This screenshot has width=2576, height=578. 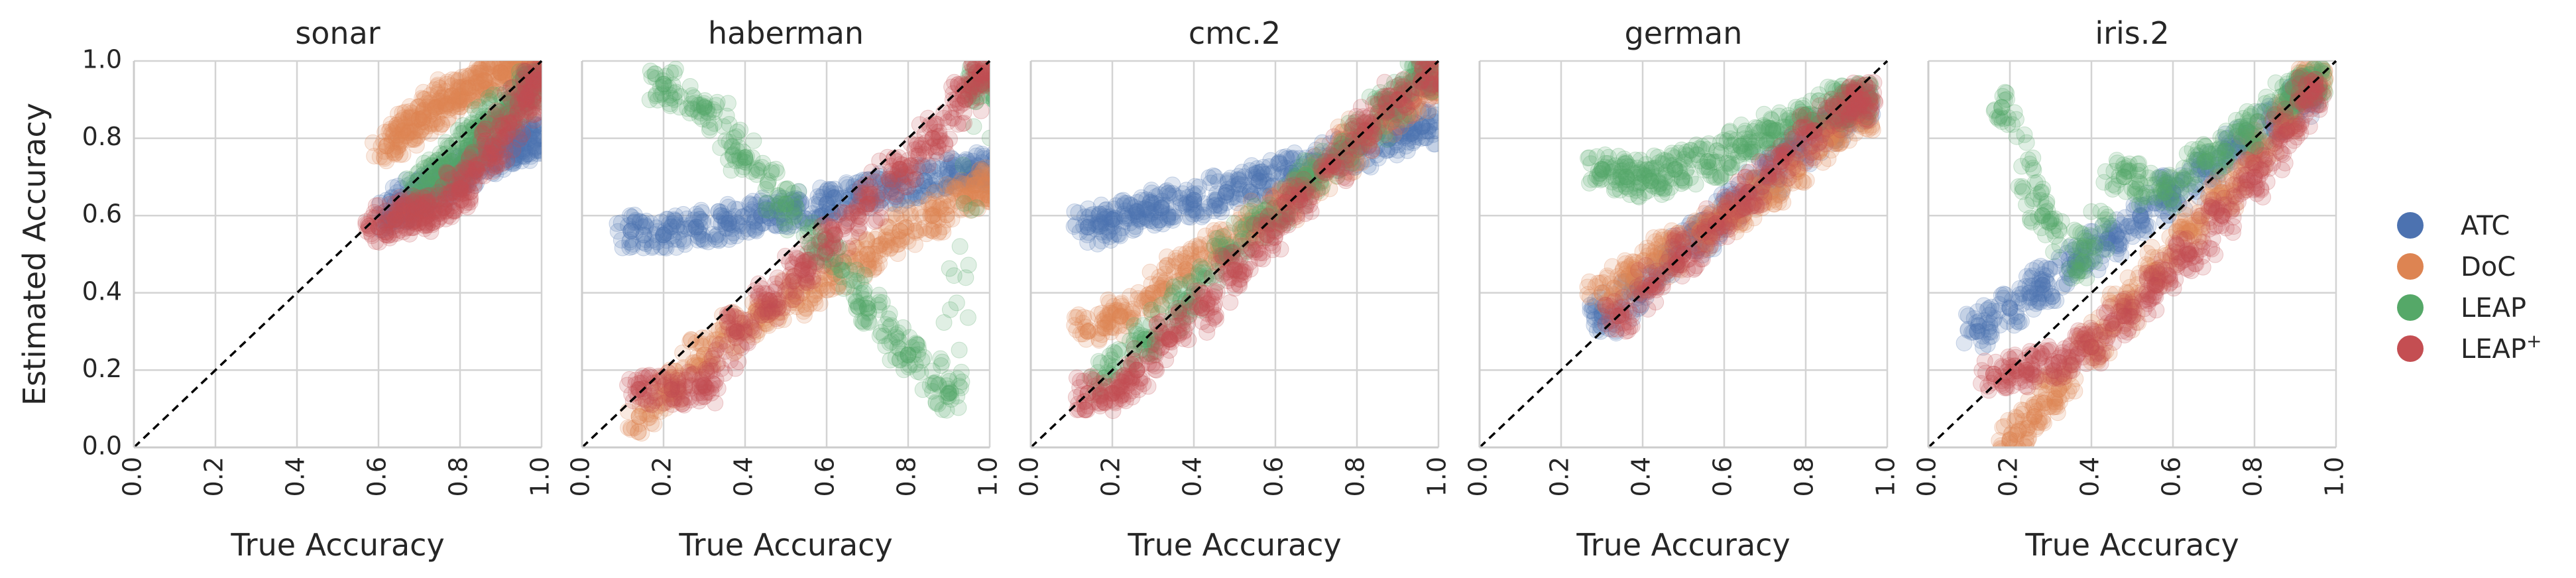 What do you see at coordinates (540, 476) in the screenshot?
I see `x-tick-label: 1.0` at bounding box center [540, 476].